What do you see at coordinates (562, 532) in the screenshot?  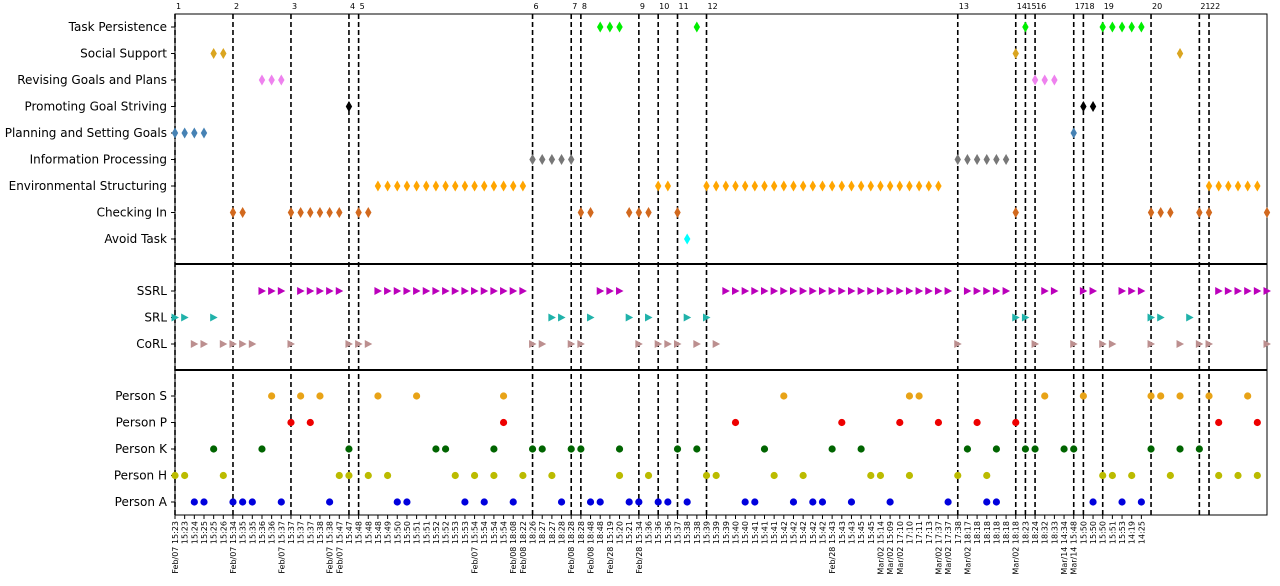 I see `x-tick-label: 18:28` at bounding box center [562, 532].